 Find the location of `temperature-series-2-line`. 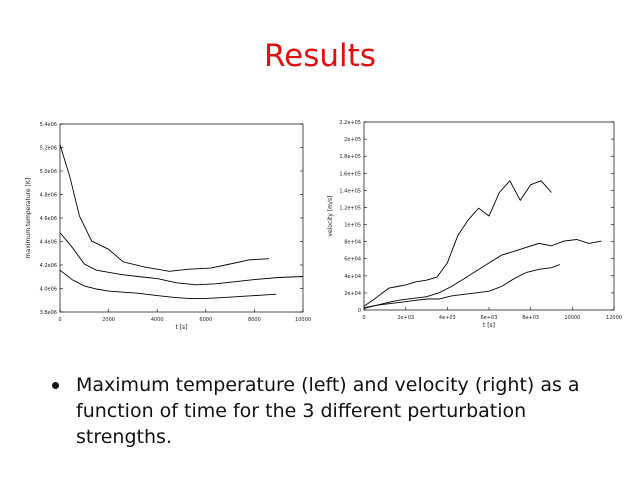

temperature-series-2-line is located at coordinates (181, 259).